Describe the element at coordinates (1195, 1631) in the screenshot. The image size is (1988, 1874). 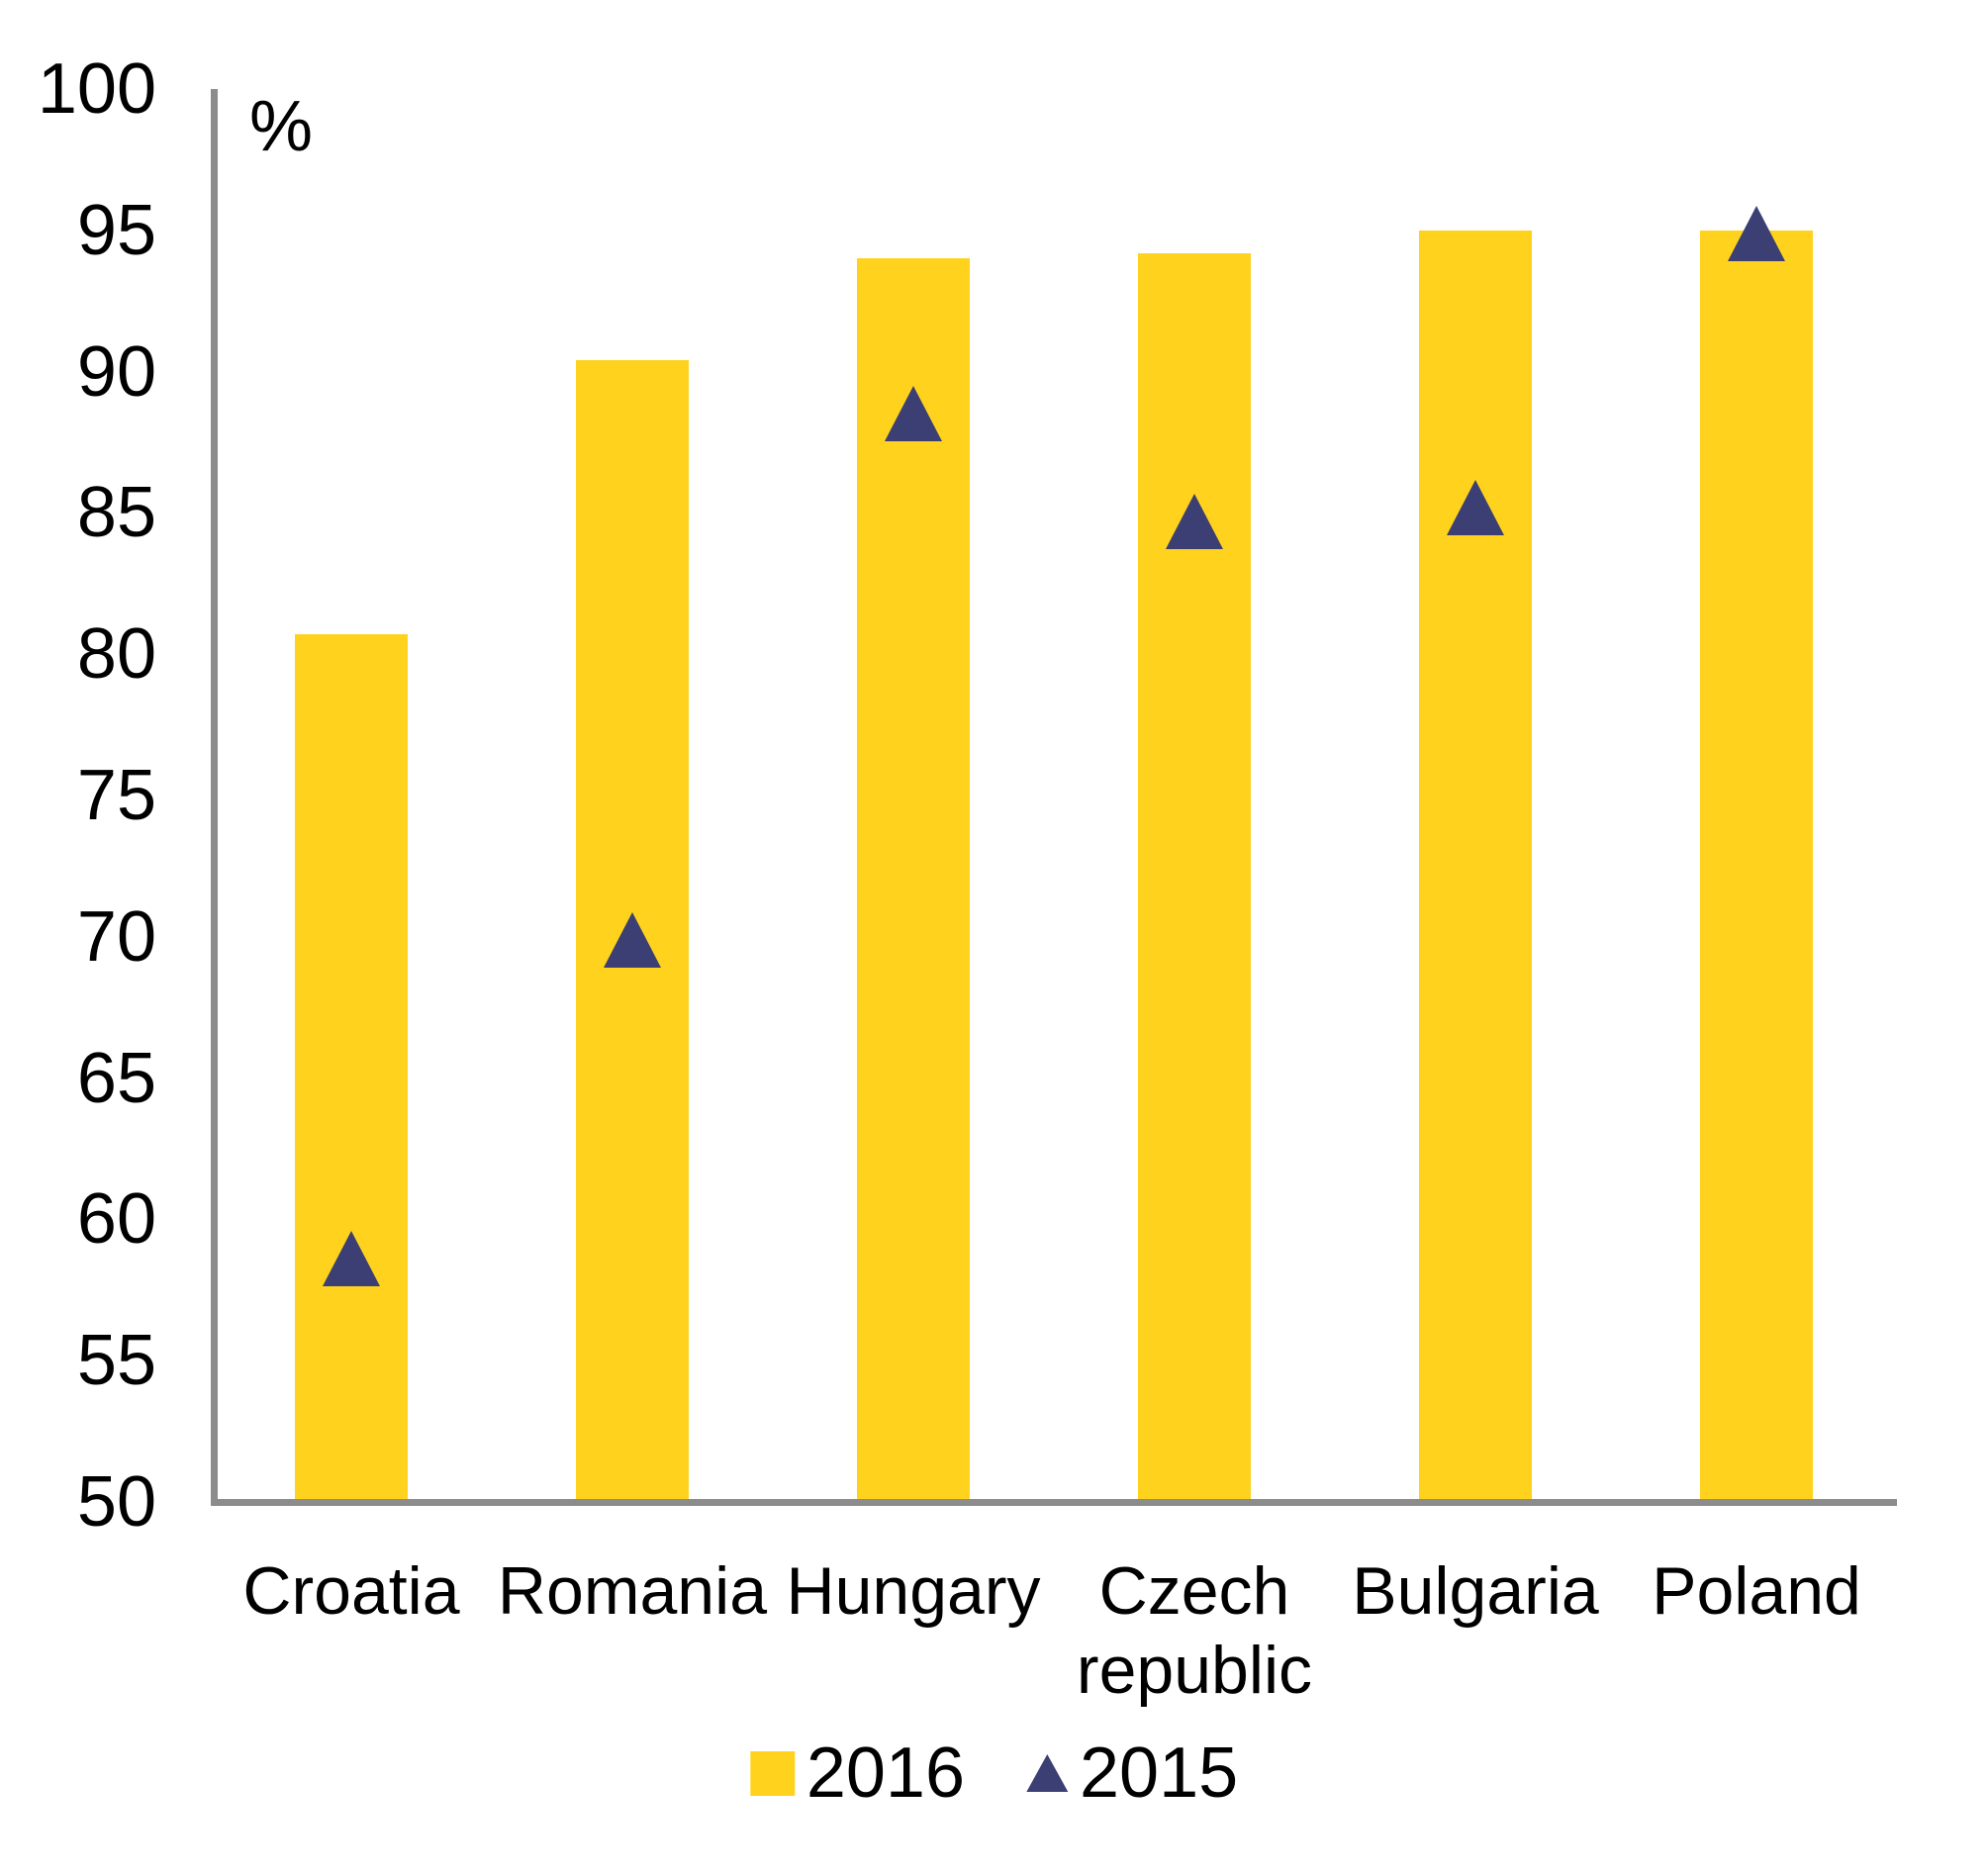
I see `category-label-czech-republic: Czech republic` at that location.